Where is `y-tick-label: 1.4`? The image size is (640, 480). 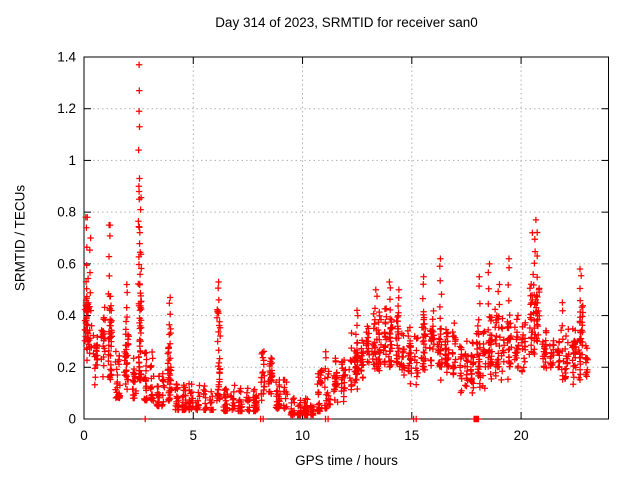
y-tick-label: 1.4 is located at coordinates (66, 57).